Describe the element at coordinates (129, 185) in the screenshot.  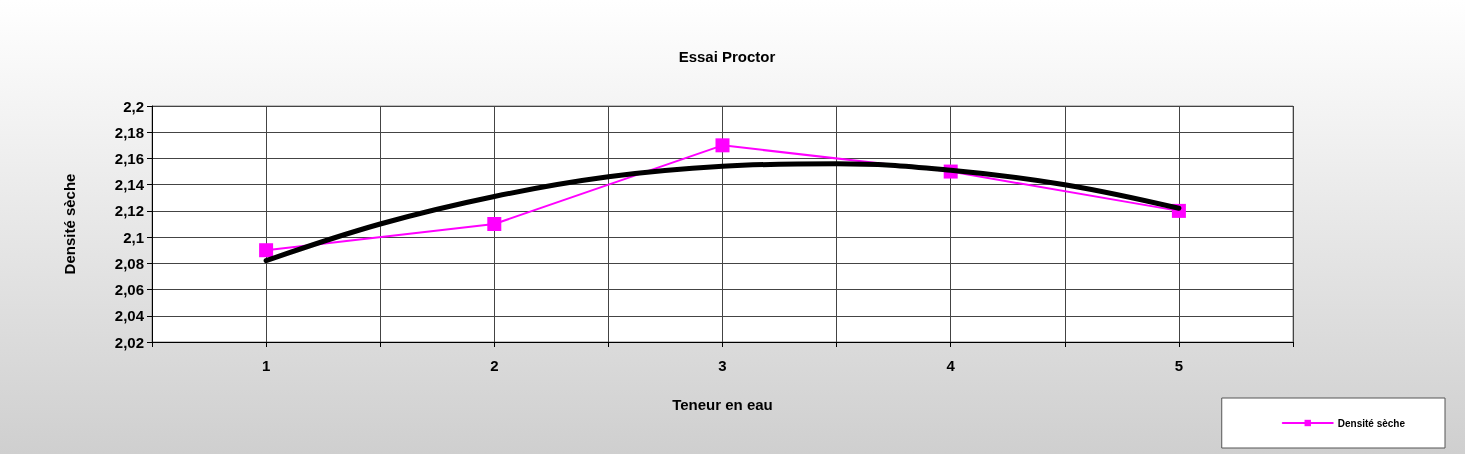
I see `y-tick-label: 2,14` at that location.